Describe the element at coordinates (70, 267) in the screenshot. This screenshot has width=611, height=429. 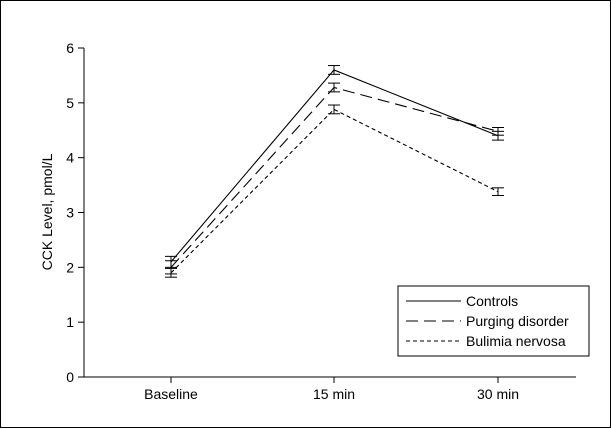
I see `y-tick-label: 2` at that location.